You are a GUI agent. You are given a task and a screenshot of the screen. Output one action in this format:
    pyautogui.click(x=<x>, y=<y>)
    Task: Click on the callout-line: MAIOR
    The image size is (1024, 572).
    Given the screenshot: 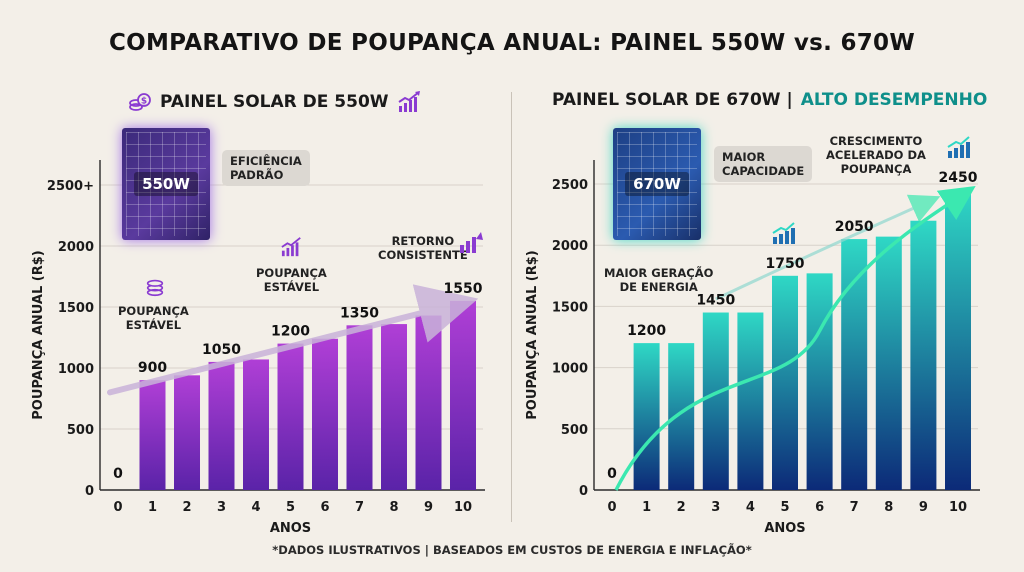 What is the action you would take?
    pyautogui.click(x=744, y=157)
    